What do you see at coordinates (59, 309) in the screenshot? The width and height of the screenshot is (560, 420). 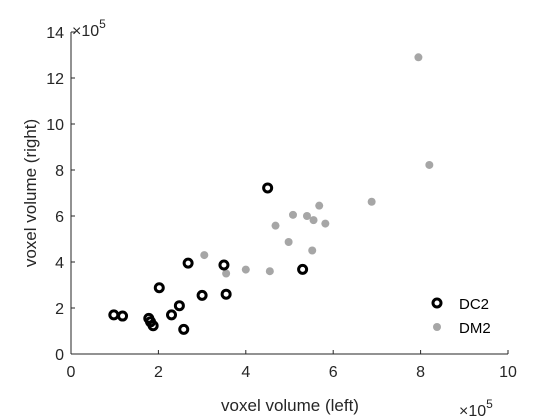 I see `y-tick-label: 2` at bounding box center [59, 309].